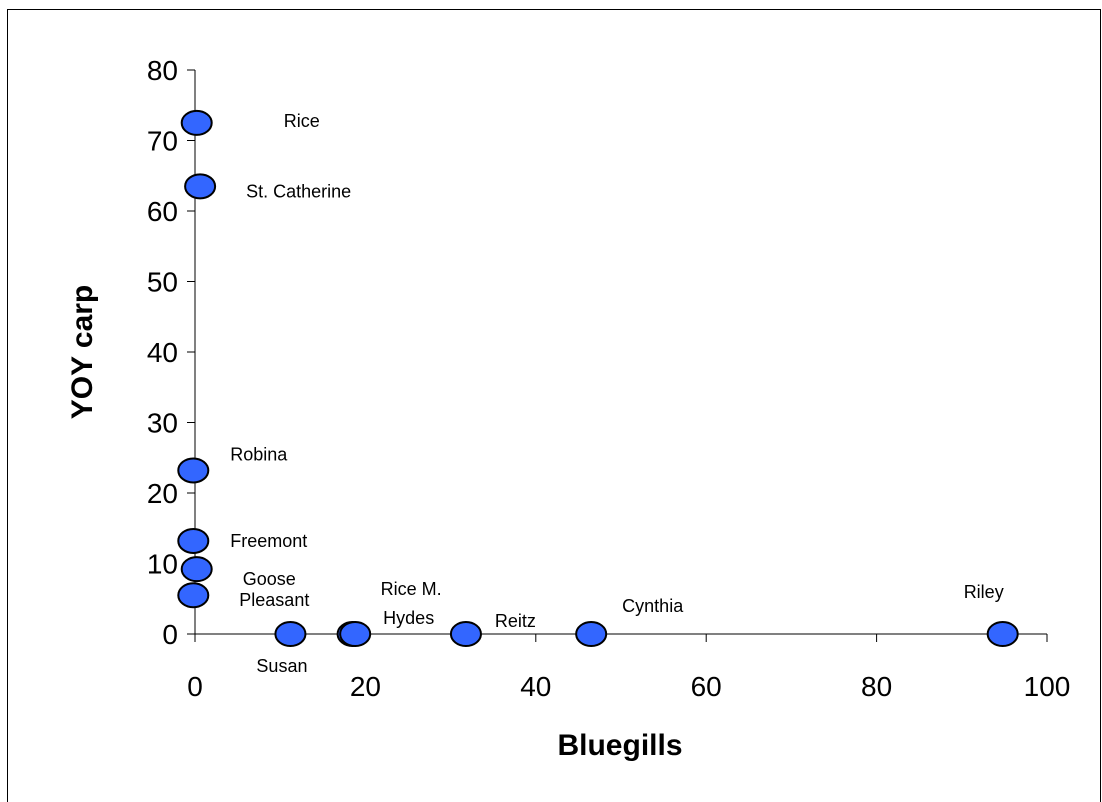  Describe the element at coordinates (162, 493) in the screenshot. I see `y-tick-label: 20` at that location.